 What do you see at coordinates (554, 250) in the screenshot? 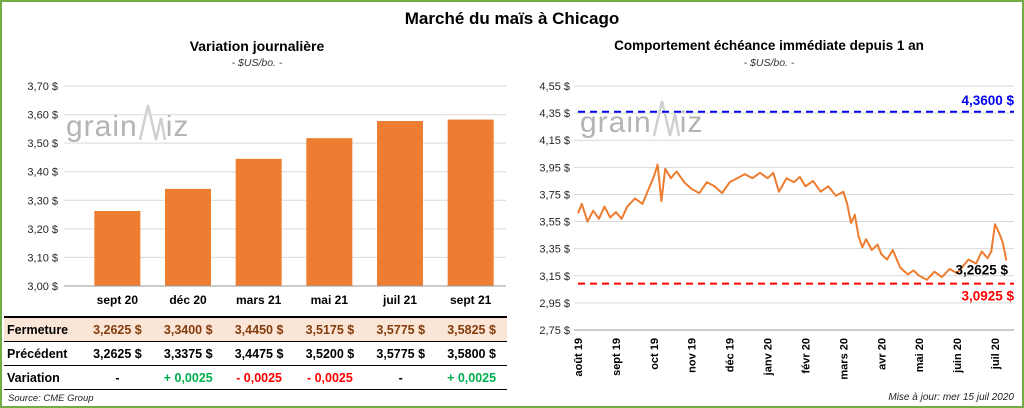
I see `y-tick-label: 3,35 $` at bounding box center [554, 250].